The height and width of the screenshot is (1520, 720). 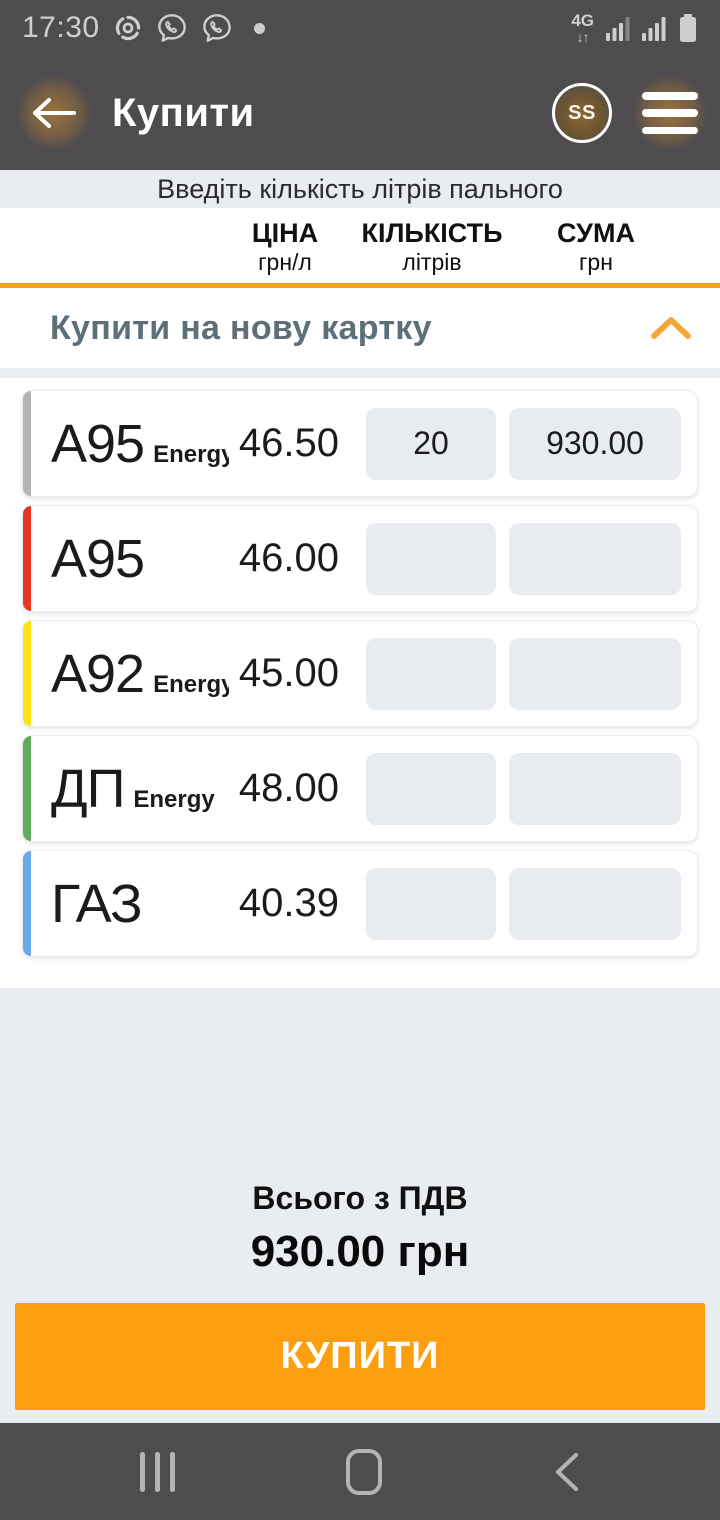 I want to click on sum-input: 930.00, so click(x=595, y=443).